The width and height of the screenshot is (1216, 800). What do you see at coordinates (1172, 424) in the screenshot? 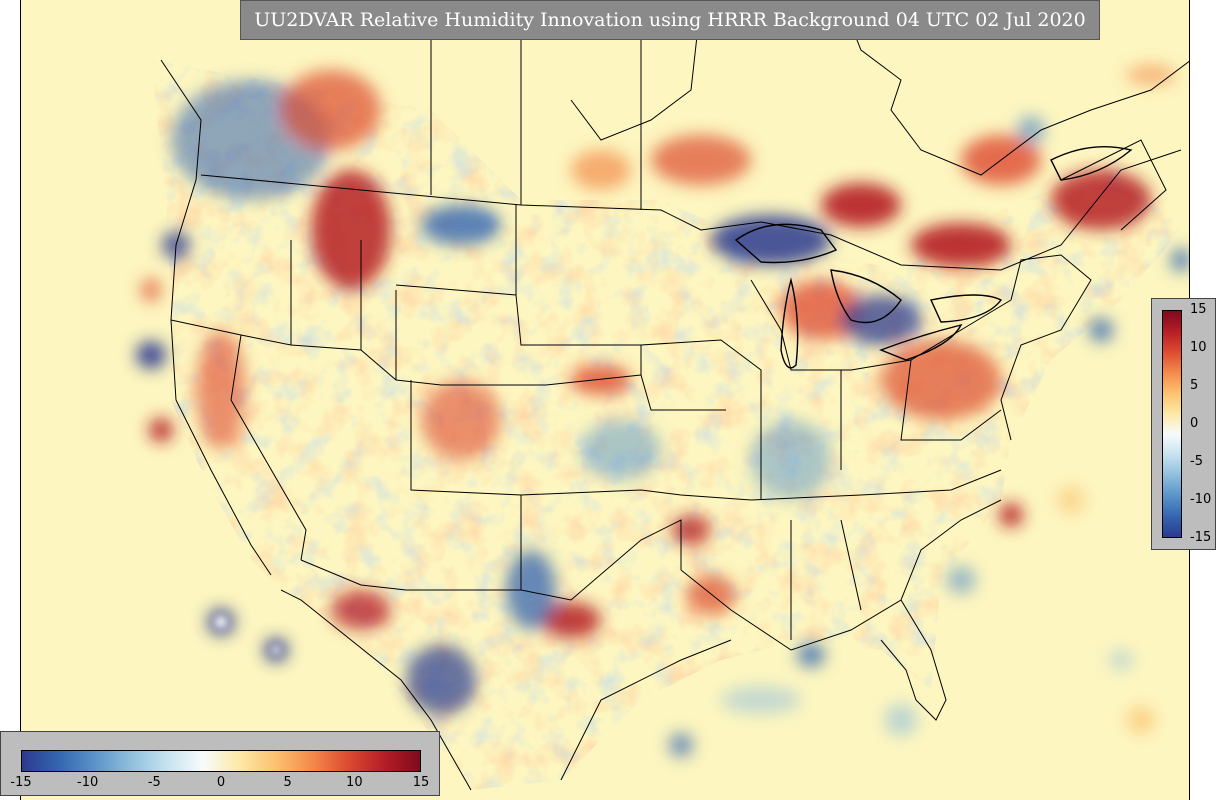
I see `vertical-colorbar` at bounding box center [1172, 424].